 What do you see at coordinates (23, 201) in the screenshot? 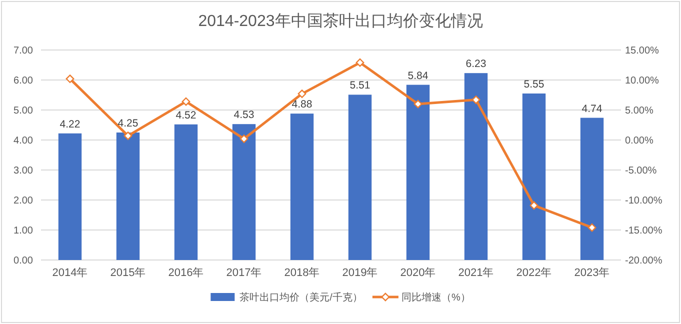
I see `y-tick-label: 2.00` at bounding box center [23, 201].